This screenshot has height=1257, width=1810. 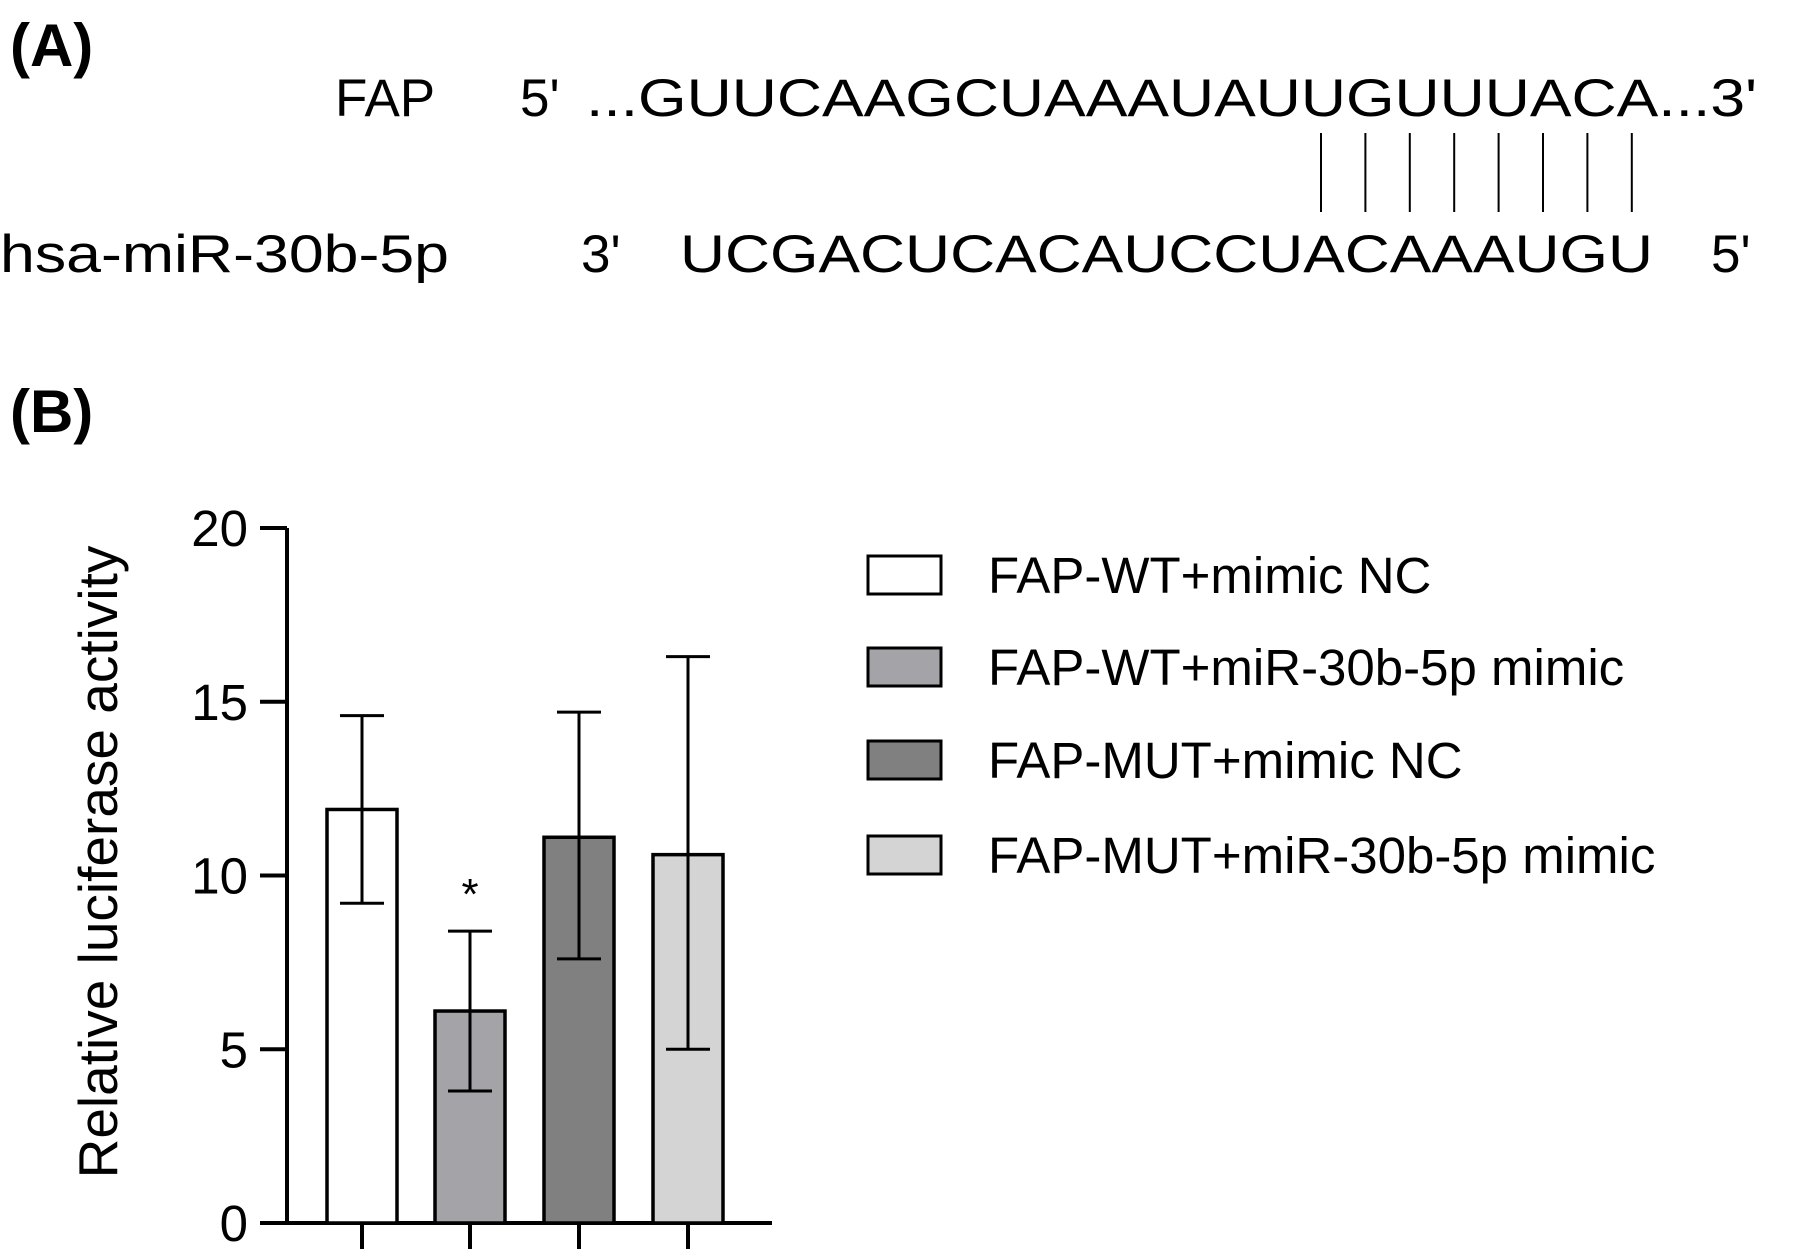 I want to click on mirna-sequence: UCGACUCACAUCCUACAAAUGU, so click(x=1166, y=254).